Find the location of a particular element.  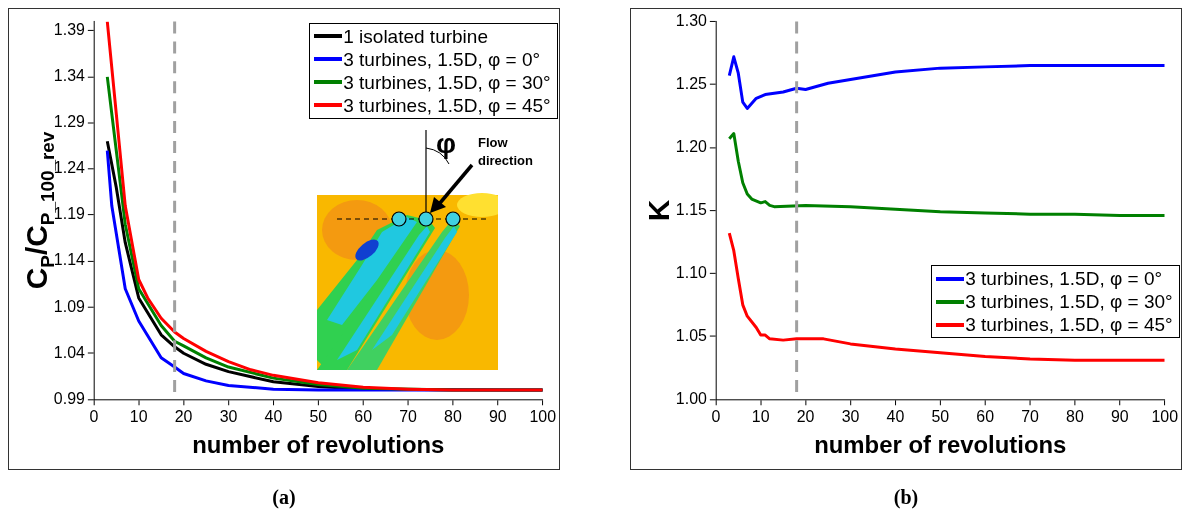

legend-label: 1 isolated turbine is located at coordinates (415, 36).